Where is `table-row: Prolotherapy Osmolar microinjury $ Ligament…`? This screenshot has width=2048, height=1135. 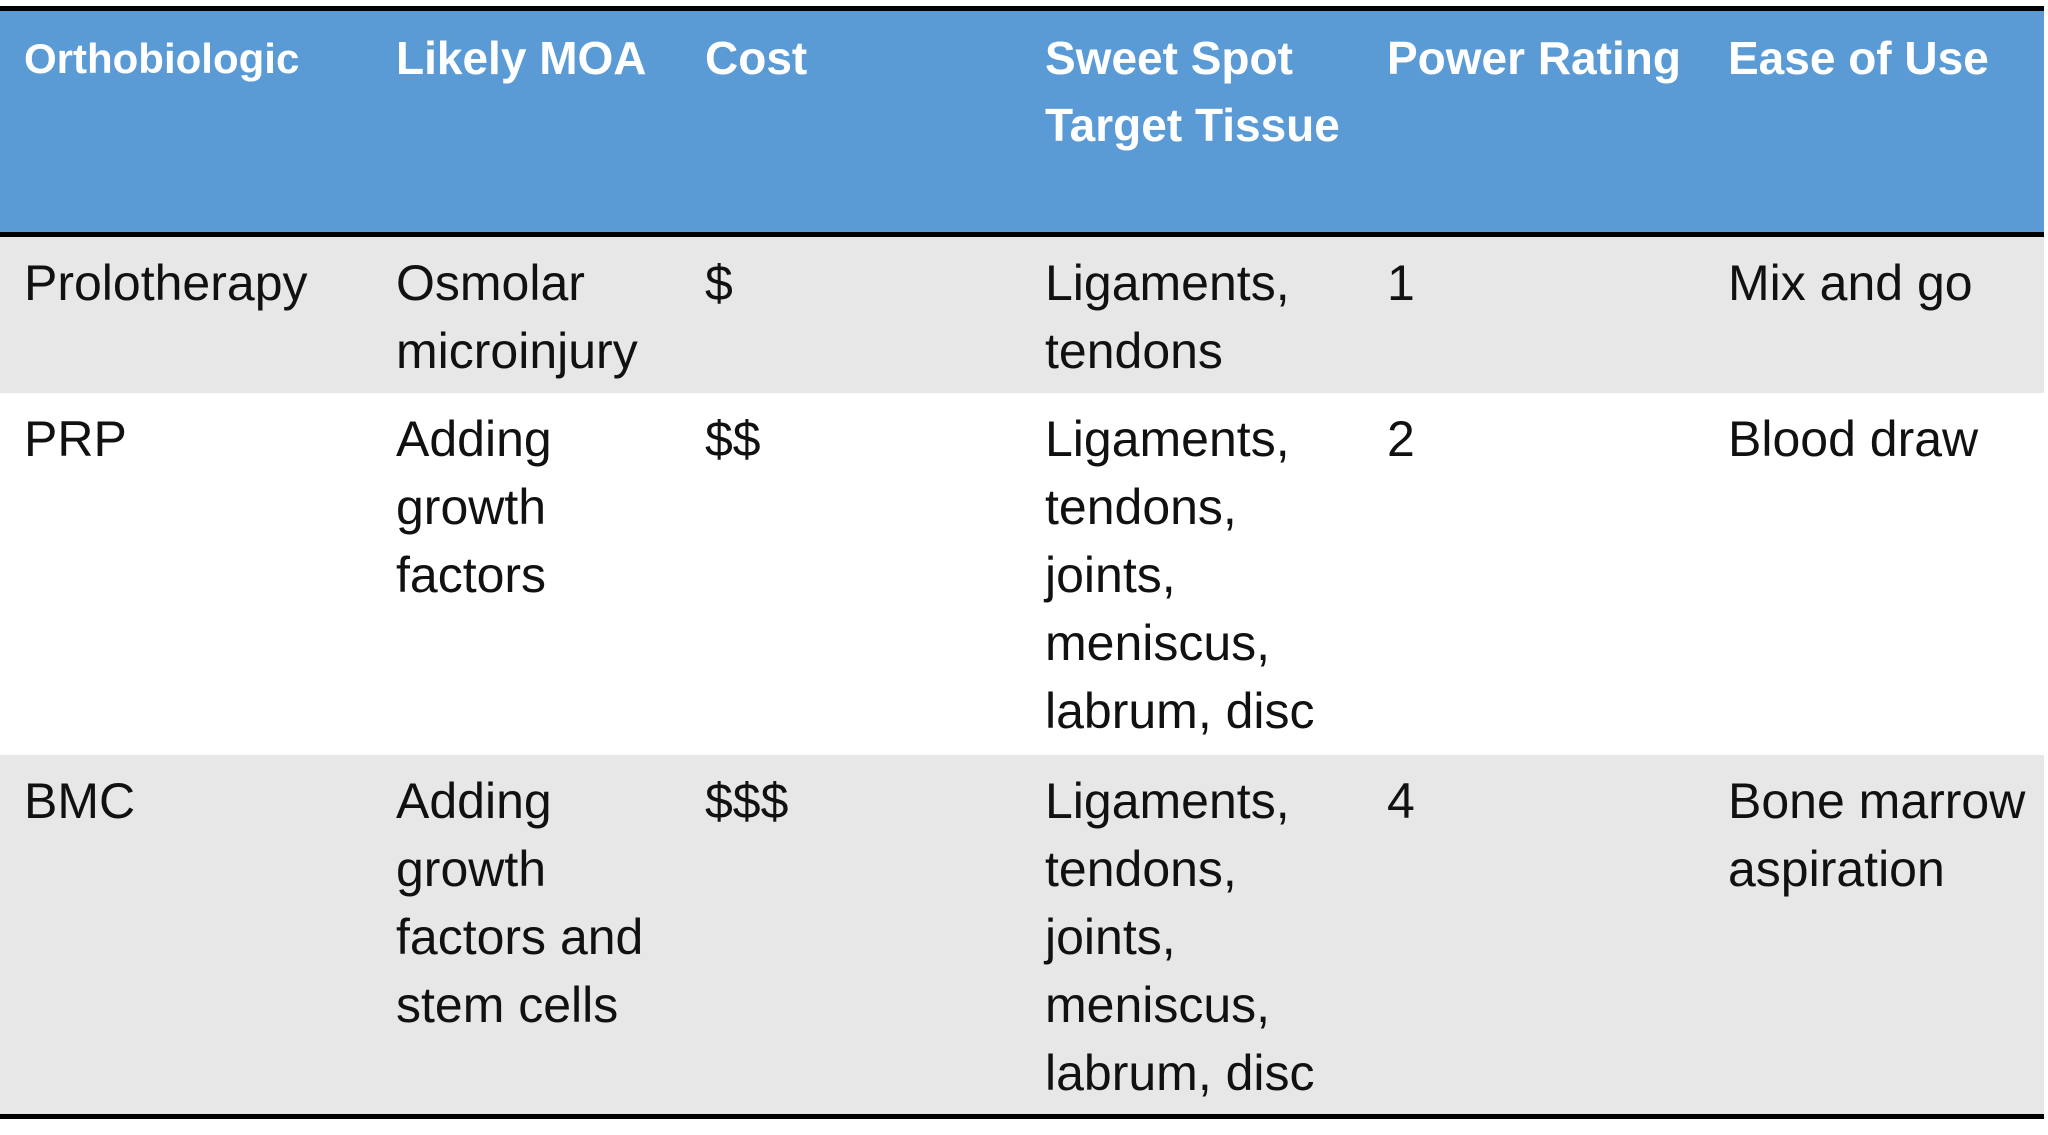 table-row: Prolotherapy Osmolar microinjury $ Ligament… is located at coordinates (1022, 313).